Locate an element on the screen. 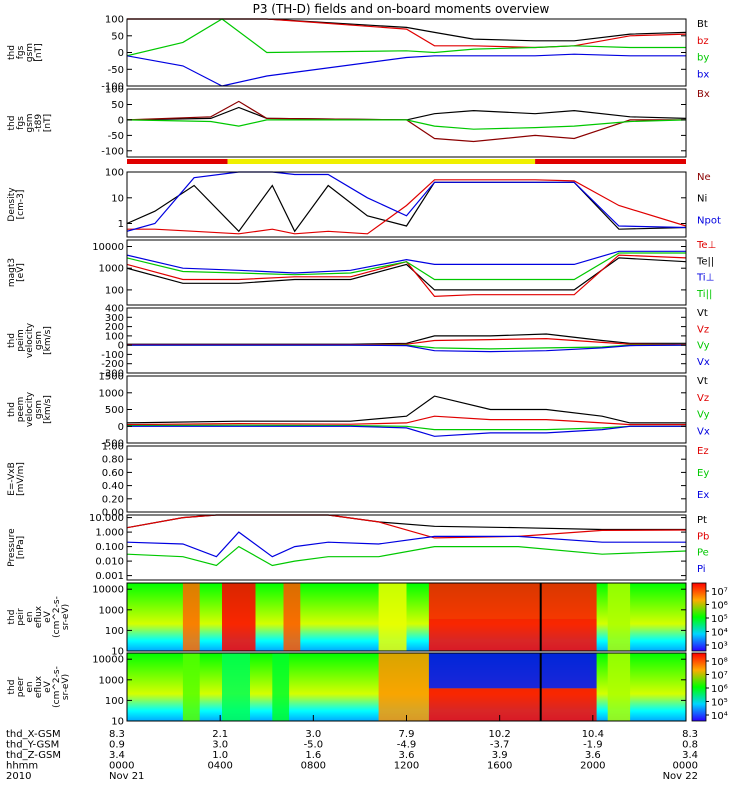 The image size is (750, 804). legend-entry: Npot is located at coordinates (709, 220).